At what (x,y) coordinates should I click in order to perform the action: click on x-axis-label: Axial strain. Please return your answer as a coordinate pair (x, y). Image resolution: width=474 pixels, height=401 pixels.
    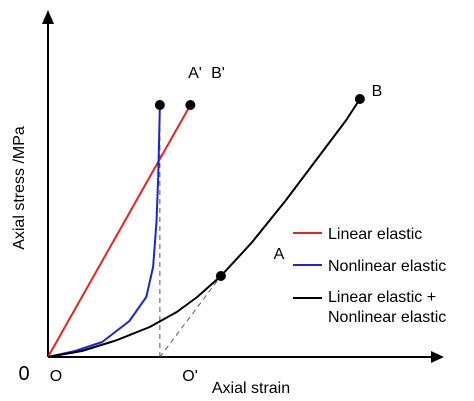
    Looking at the image, I should click on (251, 388).